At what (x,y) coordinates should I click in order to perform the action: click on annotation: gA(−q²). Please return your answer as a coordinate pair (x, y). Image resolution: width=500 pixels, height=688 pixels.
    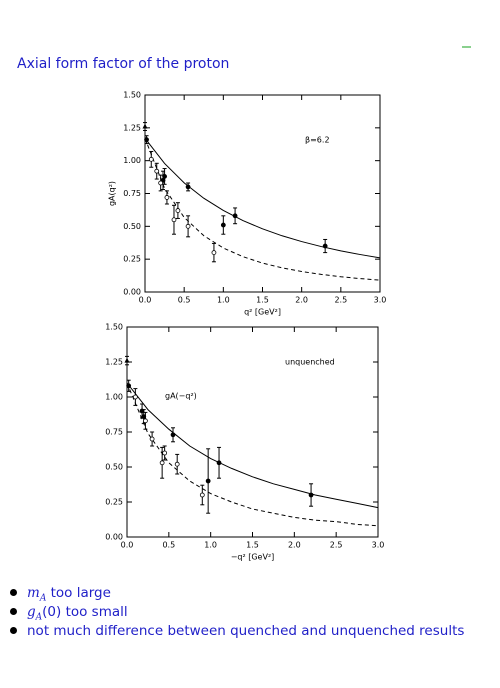
    Looking at the image, I should click on (181, 396).